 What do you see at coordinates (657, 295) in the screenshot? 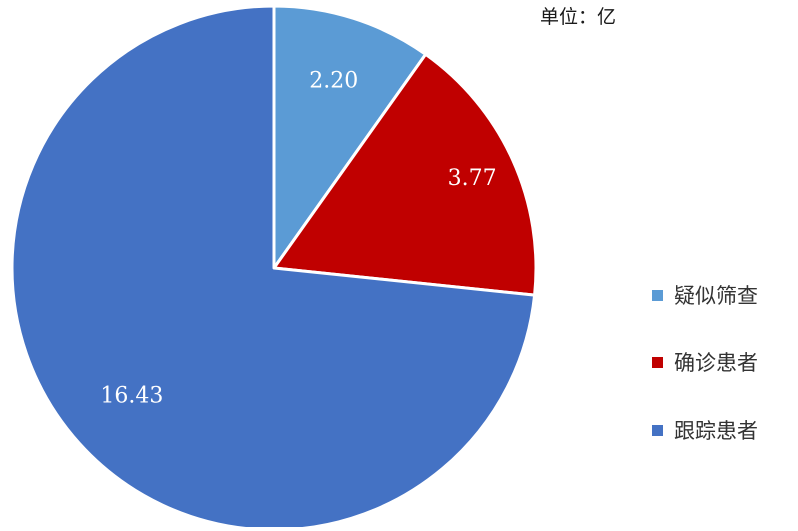
I see `legend-swatch-suspected-screening` at bounding box center [657, 295].